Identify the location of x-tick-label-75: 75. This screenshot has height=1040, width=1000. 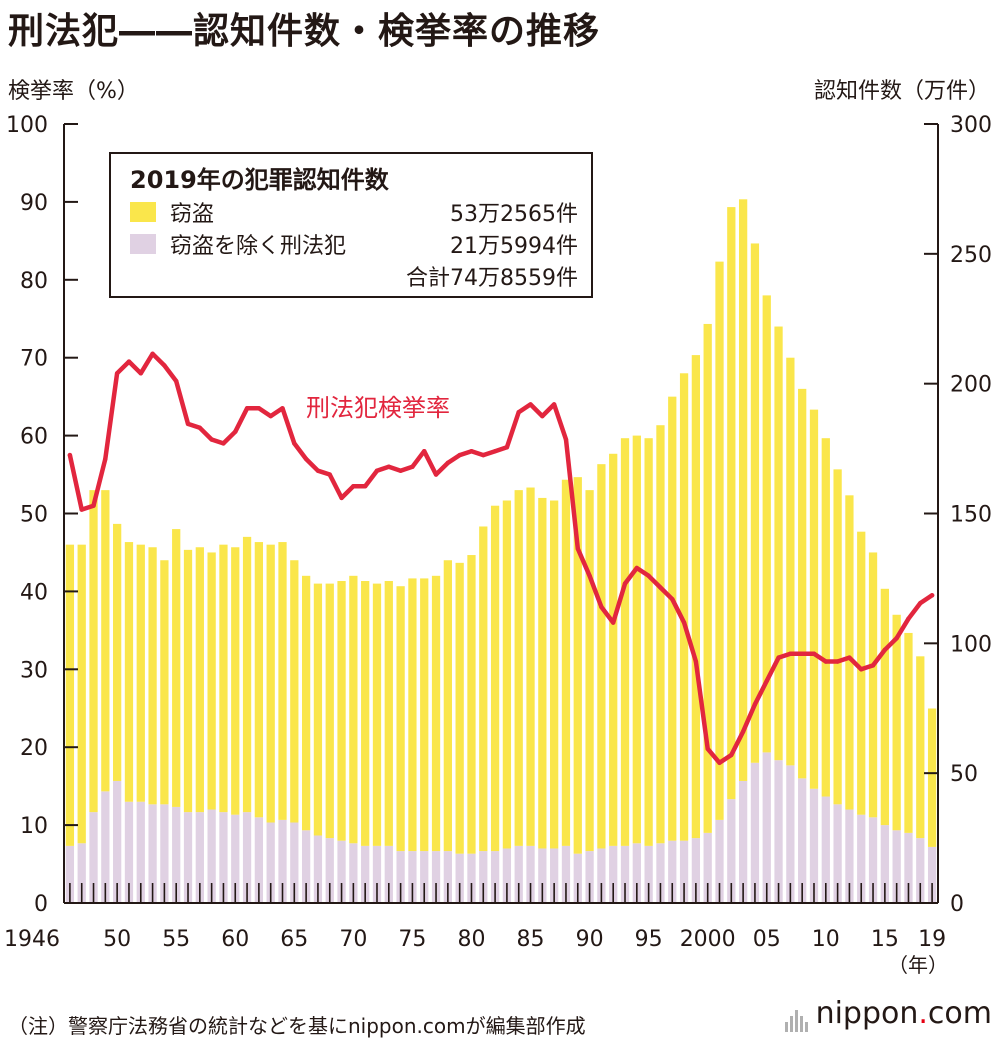
(412, 939).